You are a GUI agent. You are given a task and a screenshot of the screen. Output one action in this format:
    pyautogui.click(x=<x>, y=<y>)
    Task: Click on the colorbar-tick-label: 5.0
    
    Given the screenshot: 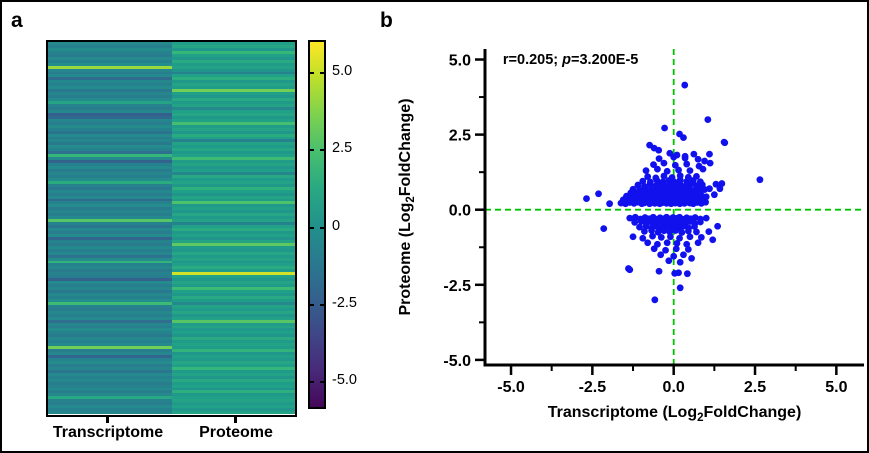 What is the action you would take?
    pyautogui.click(x=342, y=70)
    